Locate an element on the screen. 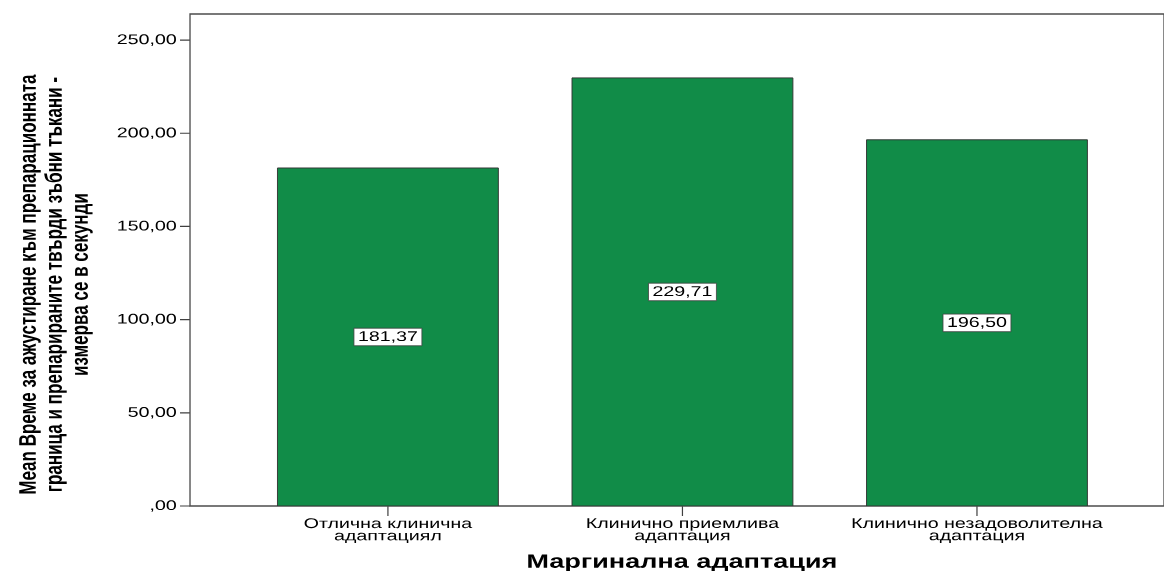 This screenshot has height=571, width=1164. x-tick-label: Отлична клинична адаптациял is located at coordinates (388, 531).